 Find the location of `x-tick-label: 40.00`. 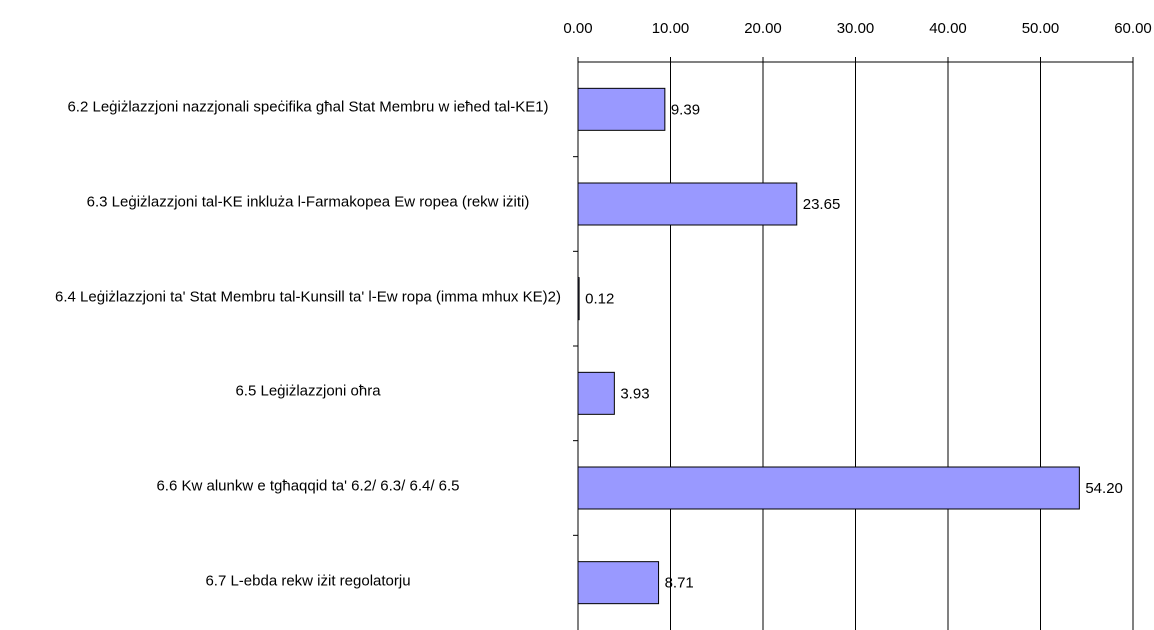

x-tick-label: 40.00 is located at coordinates (948, 28).